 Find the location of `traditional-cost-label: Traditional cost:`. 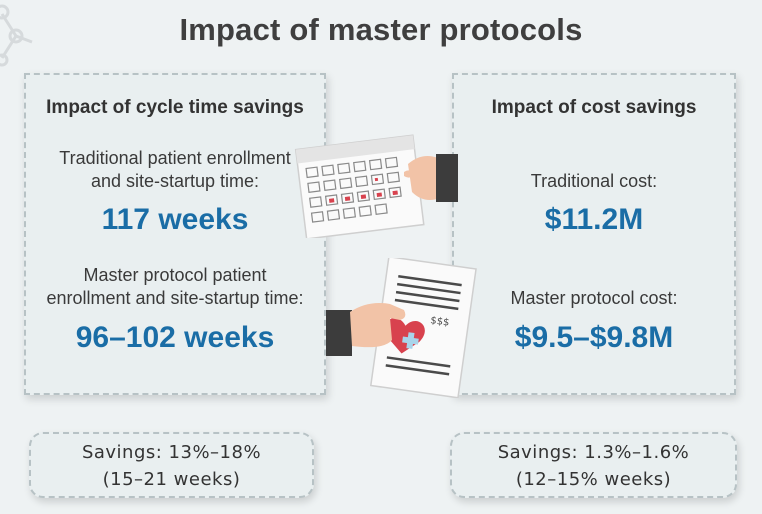

traditional-cost-label: Traditional cost: is located at coordinates (594, 181).